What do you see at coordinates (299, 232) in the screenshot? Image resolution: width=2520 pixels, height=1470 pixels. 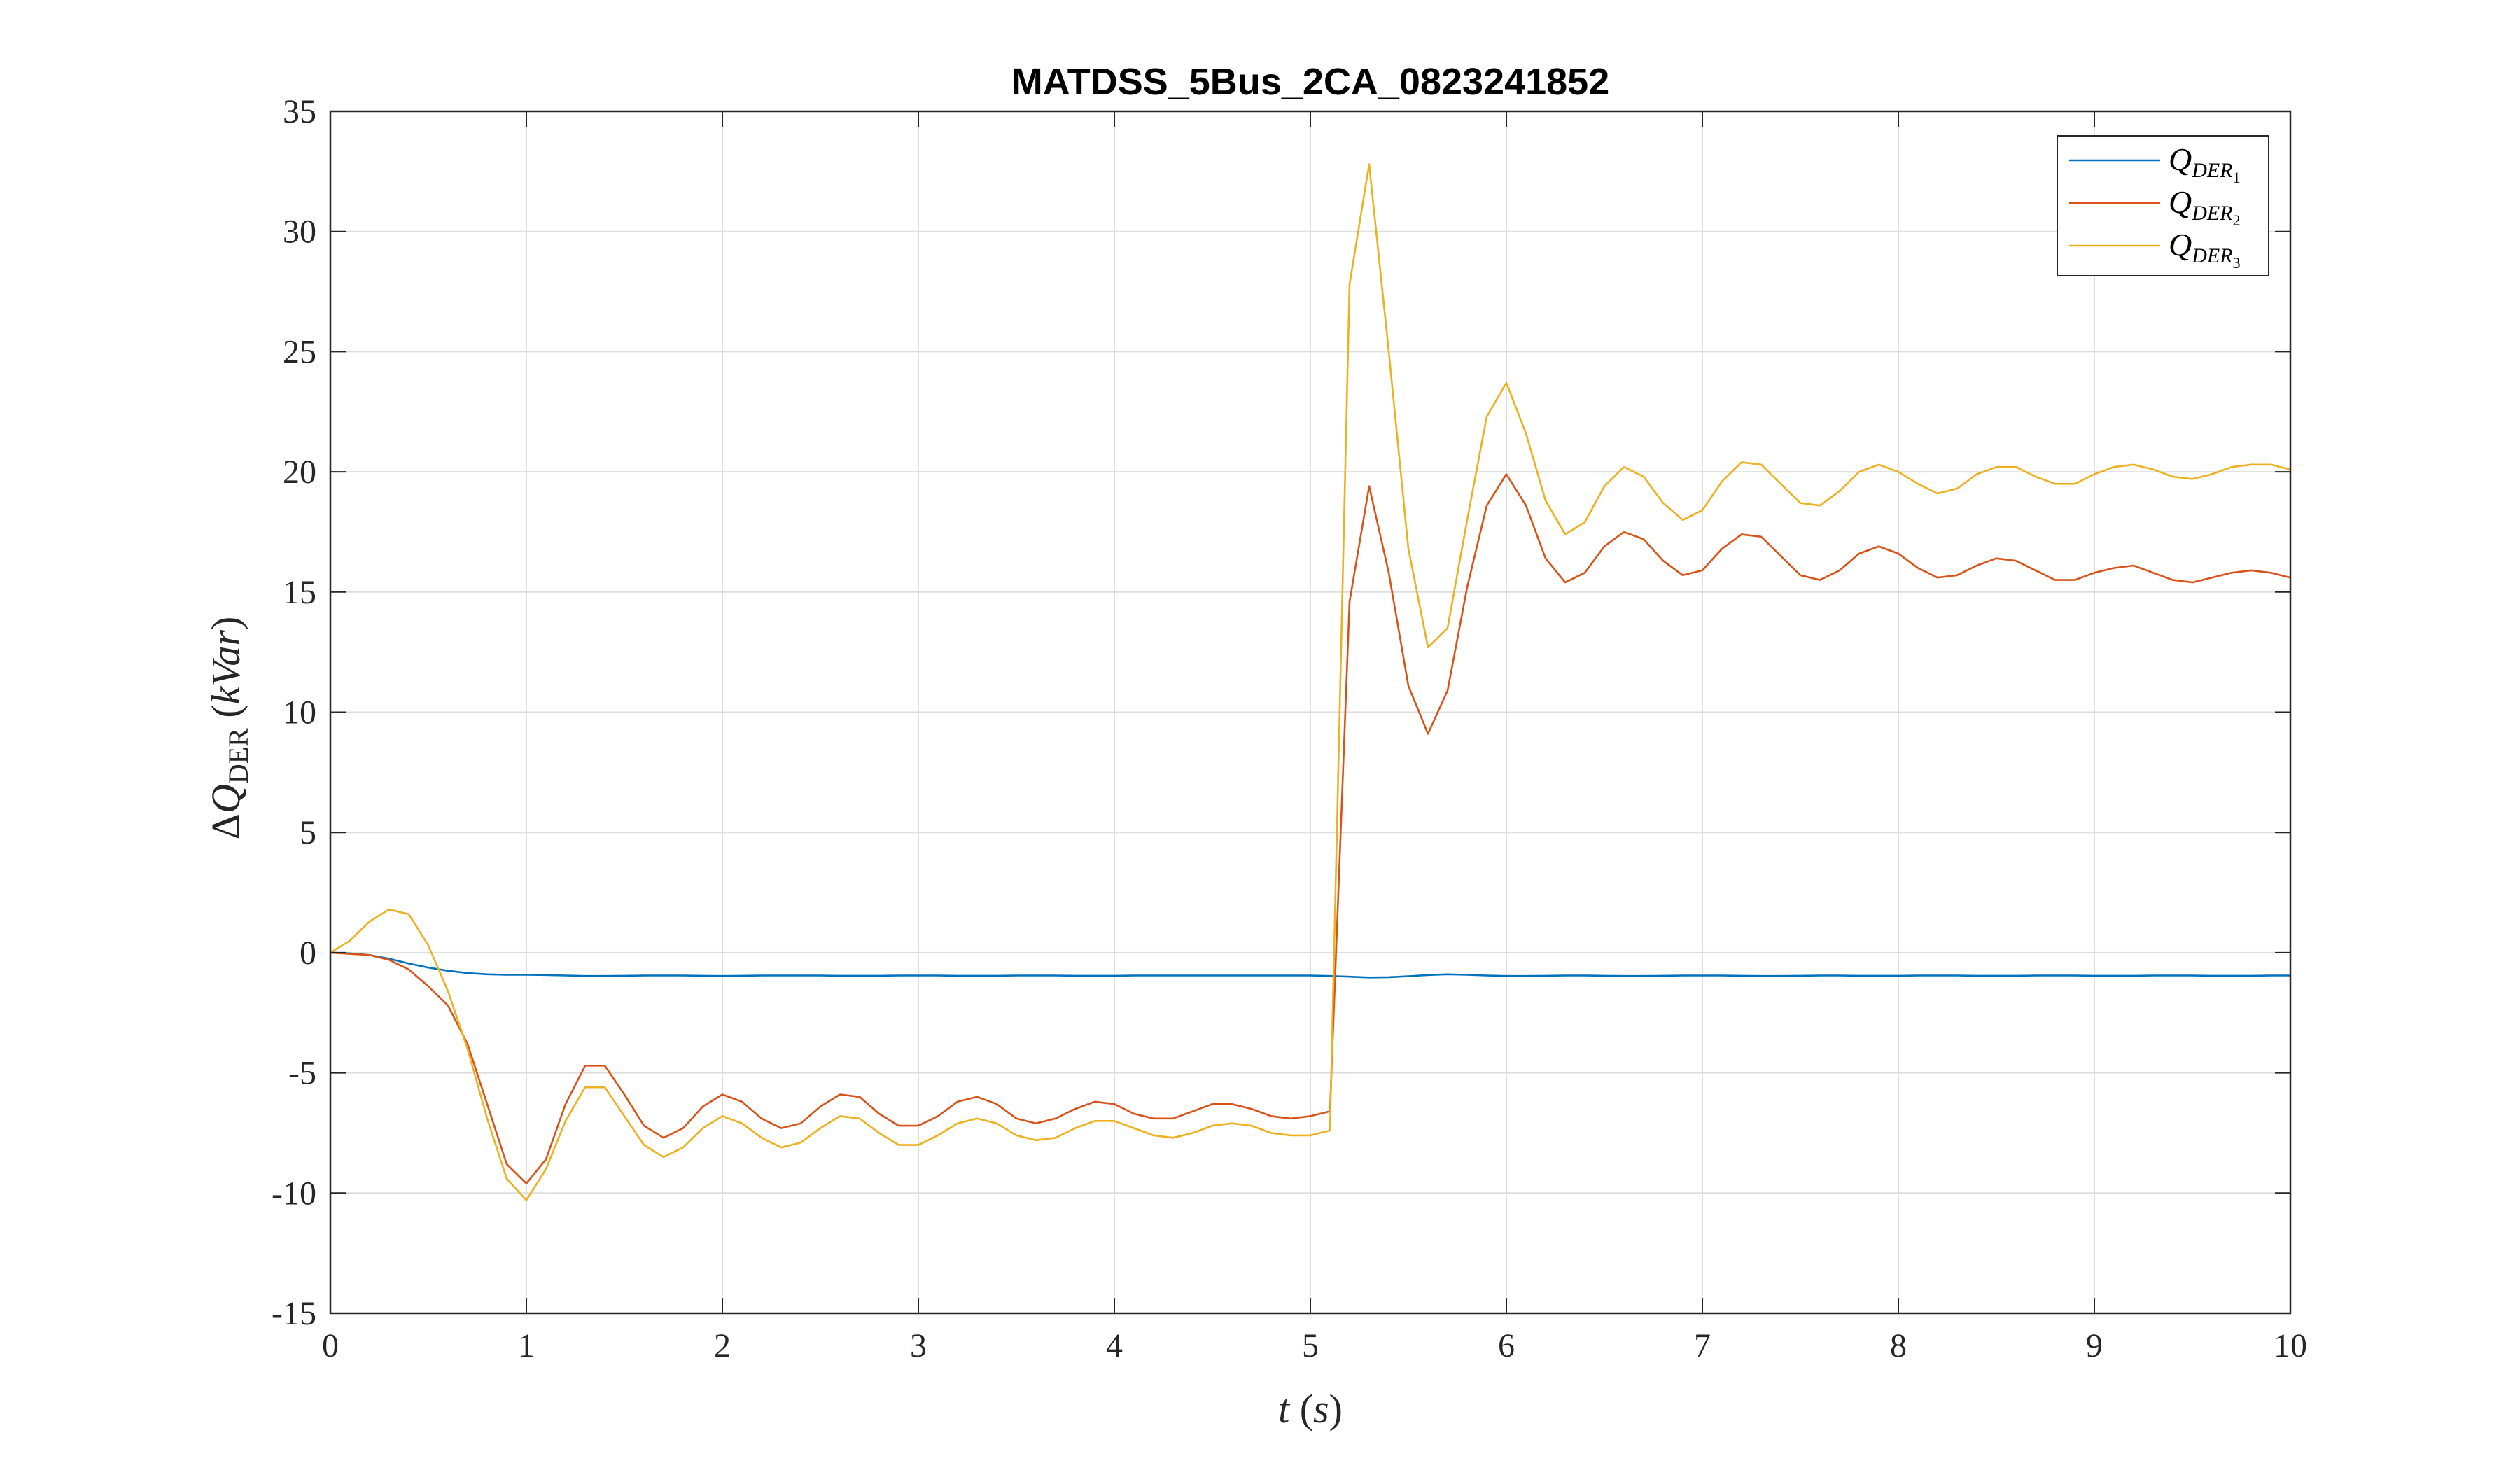 I see `y-tick-label: 30` at bounding box center [299, 232].